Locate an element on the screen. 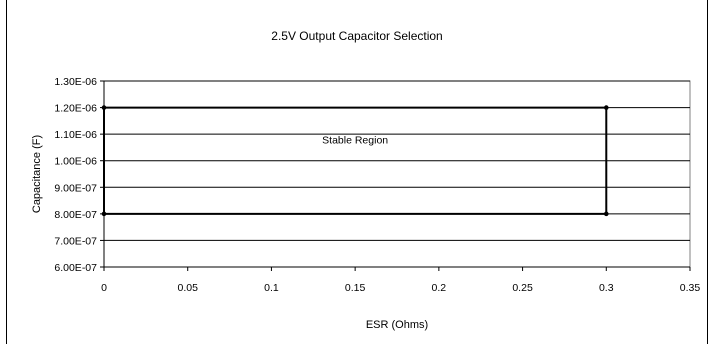 This screenshot has width=717, height=346. y-tick-label: 6.00E-07 is located at coordinates (75, 268).